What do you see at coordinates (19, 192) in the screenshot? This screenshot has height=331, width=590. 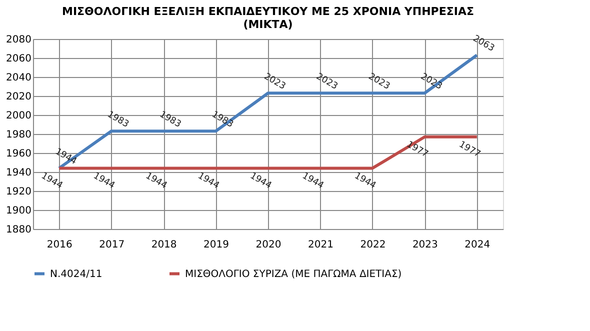 I see `y-tick-label: 1920` at bounding box center [19, 192].